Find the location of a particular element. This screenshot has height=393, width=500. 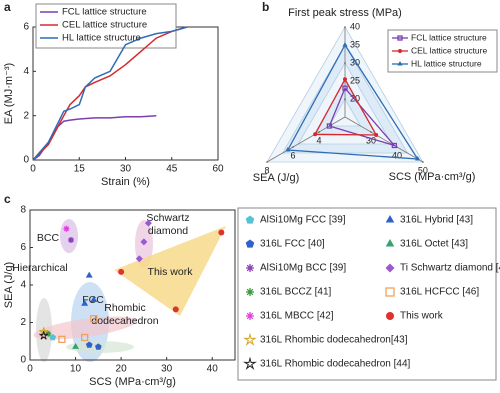

series-line is located at coordinates (110, 93).